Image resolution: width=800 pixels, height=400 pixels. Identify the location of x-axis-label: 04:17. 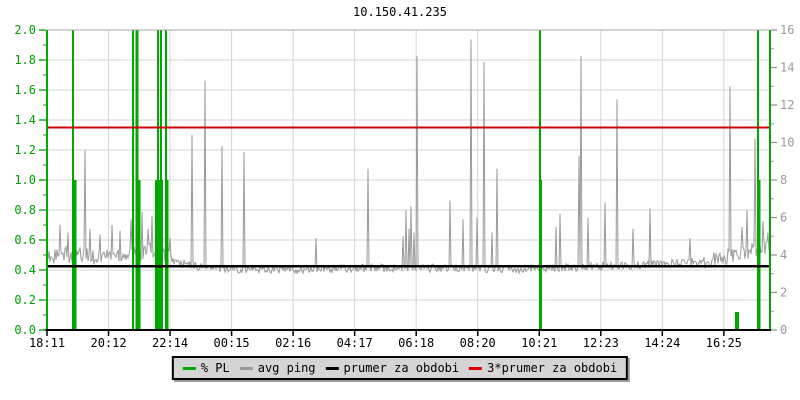
(355, 343).